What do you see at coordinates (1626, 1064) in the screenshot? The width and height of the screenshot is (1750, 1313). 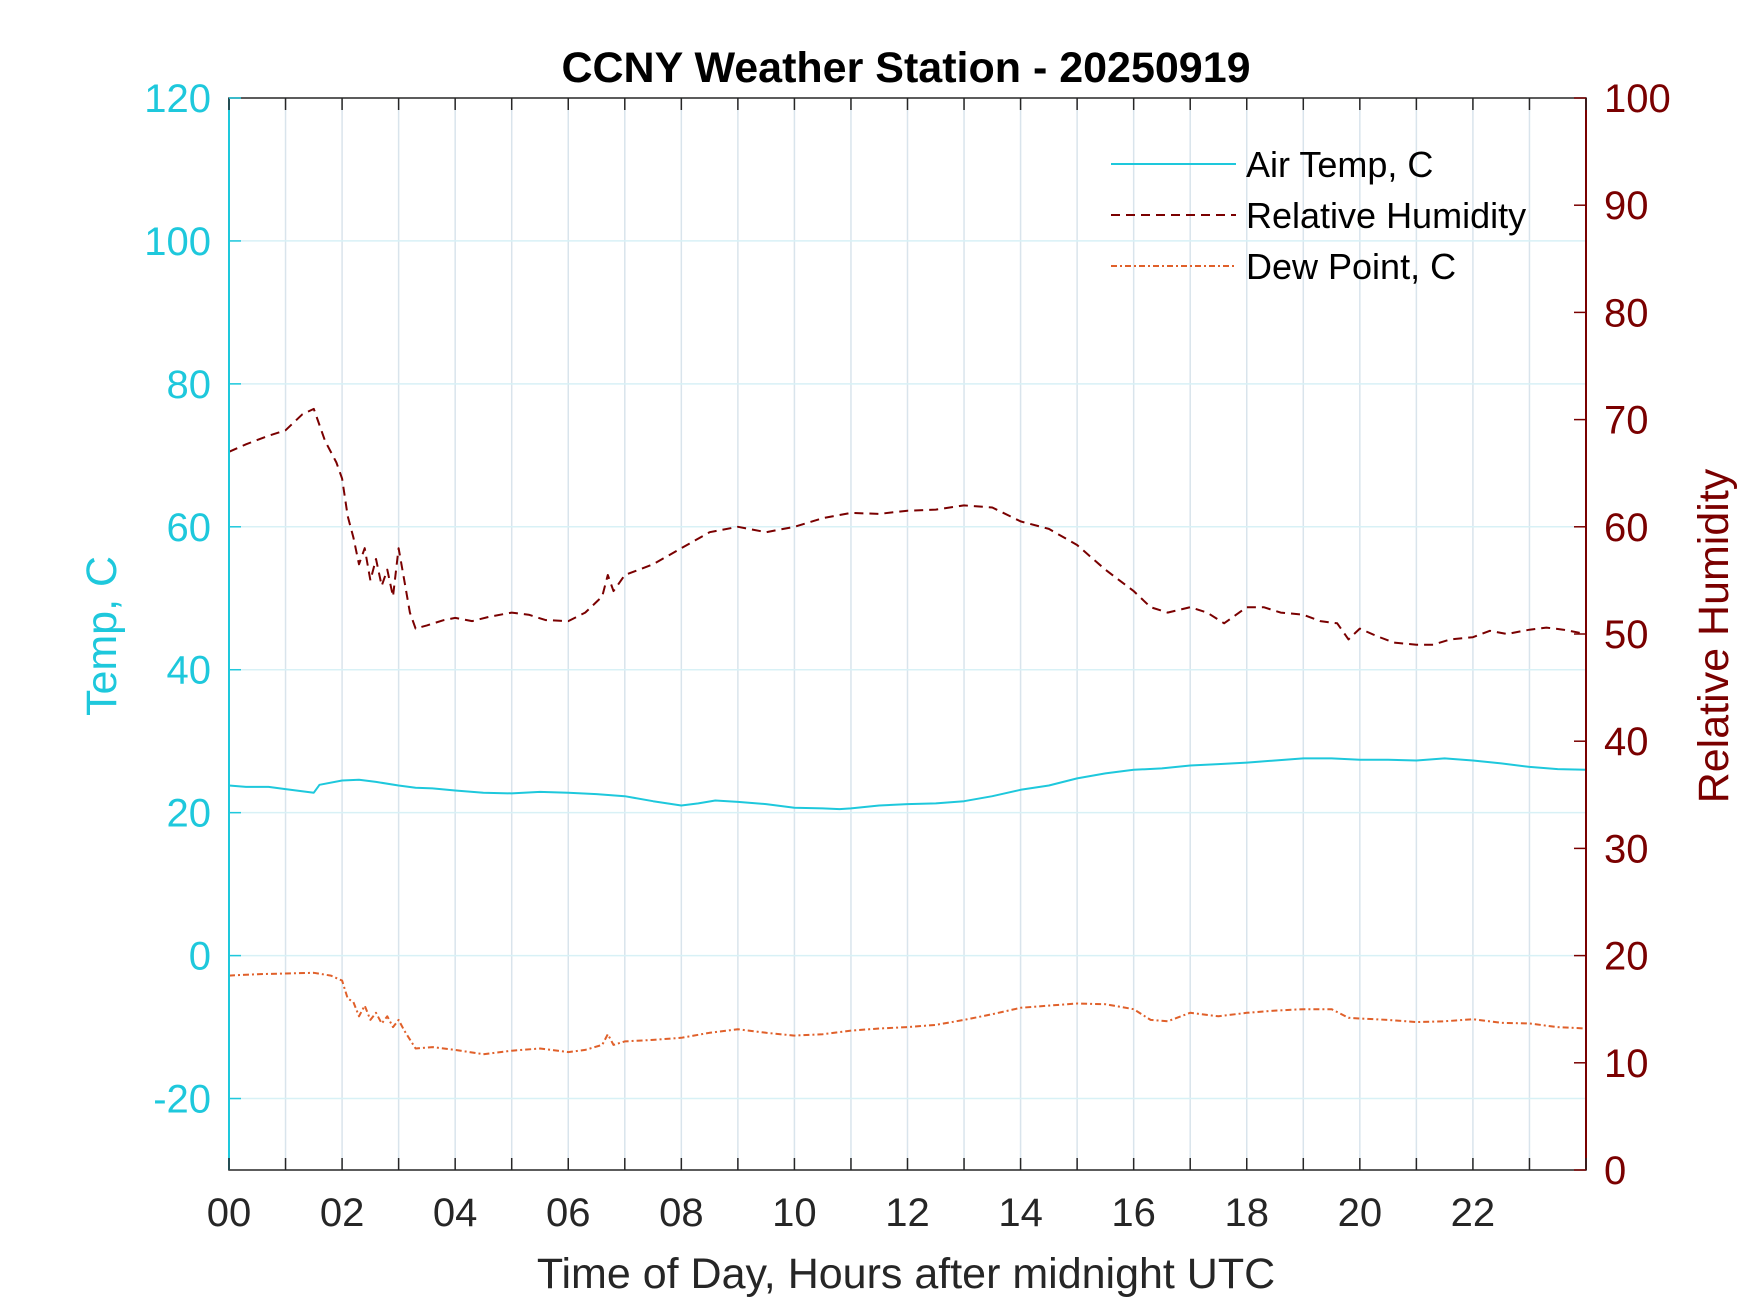 I see `right-y-tick-label: 10` at bounding box center [1626, 1064].